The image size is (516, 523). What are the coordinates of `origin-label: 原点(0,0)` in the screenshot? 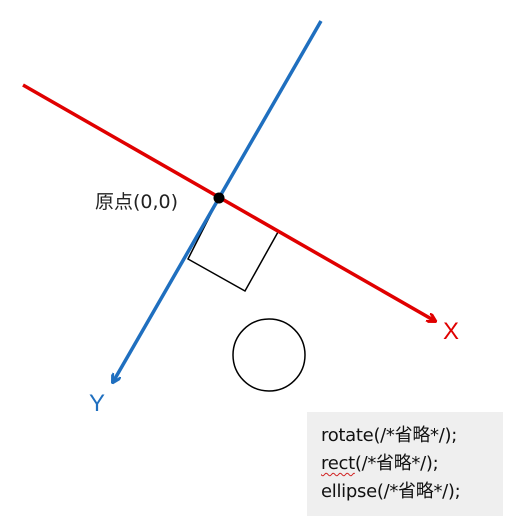 It's located at (137, 202).